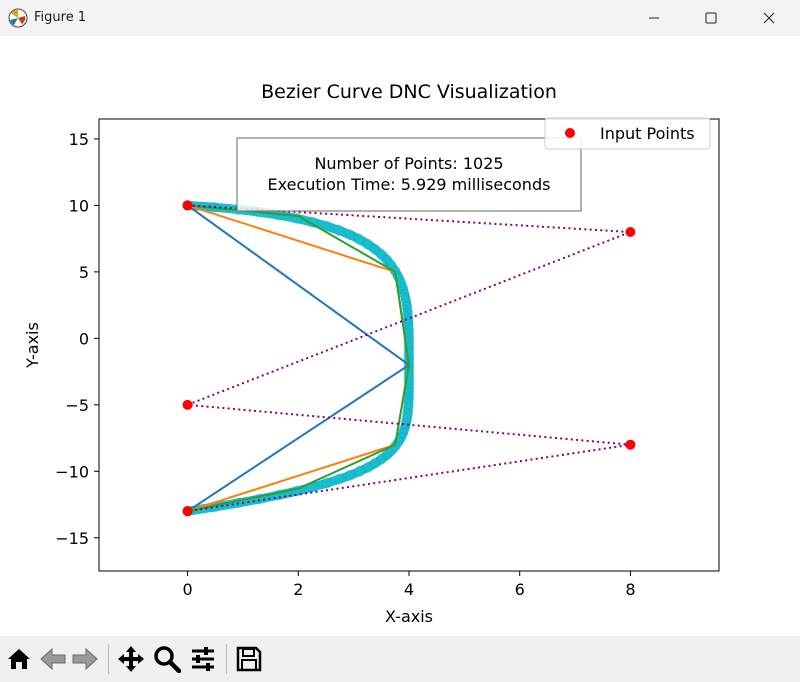 The image size is (800, 682). Describe the element at coordinates (79, 205) in the screenshot. I see `y-tick-label: 10` at that location.